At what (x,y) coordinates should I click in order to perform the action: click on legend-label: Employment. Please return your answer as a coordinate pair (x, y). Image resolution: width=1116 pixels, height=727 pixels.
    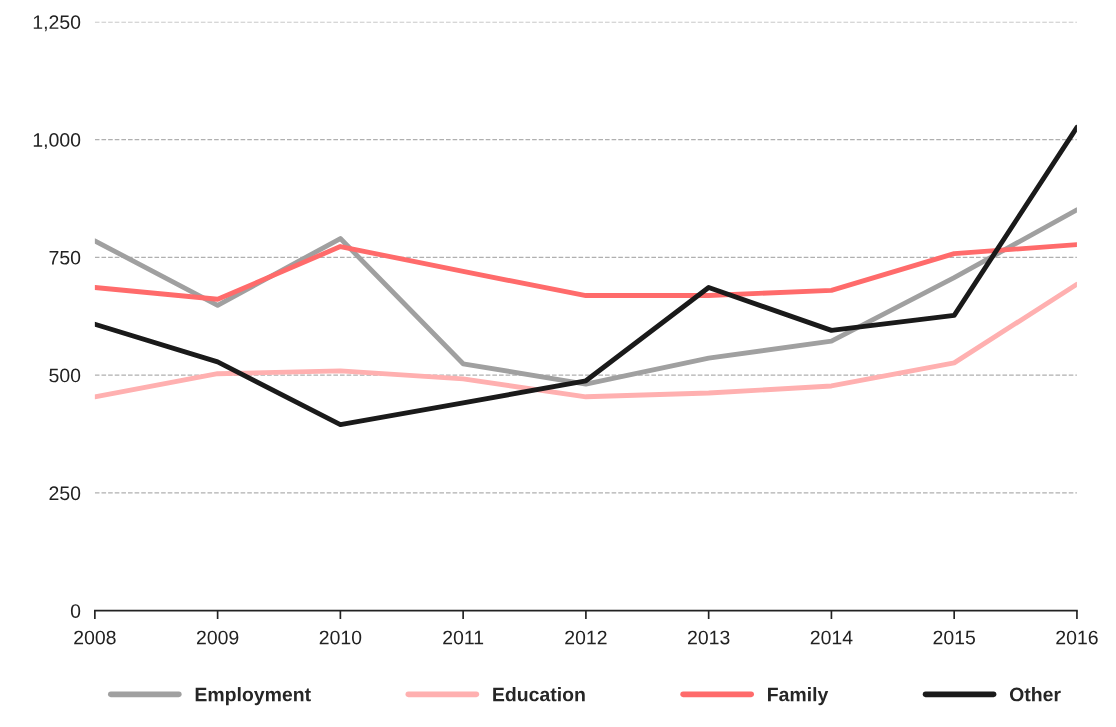
    Looking at the image, I should click on (253, 696).